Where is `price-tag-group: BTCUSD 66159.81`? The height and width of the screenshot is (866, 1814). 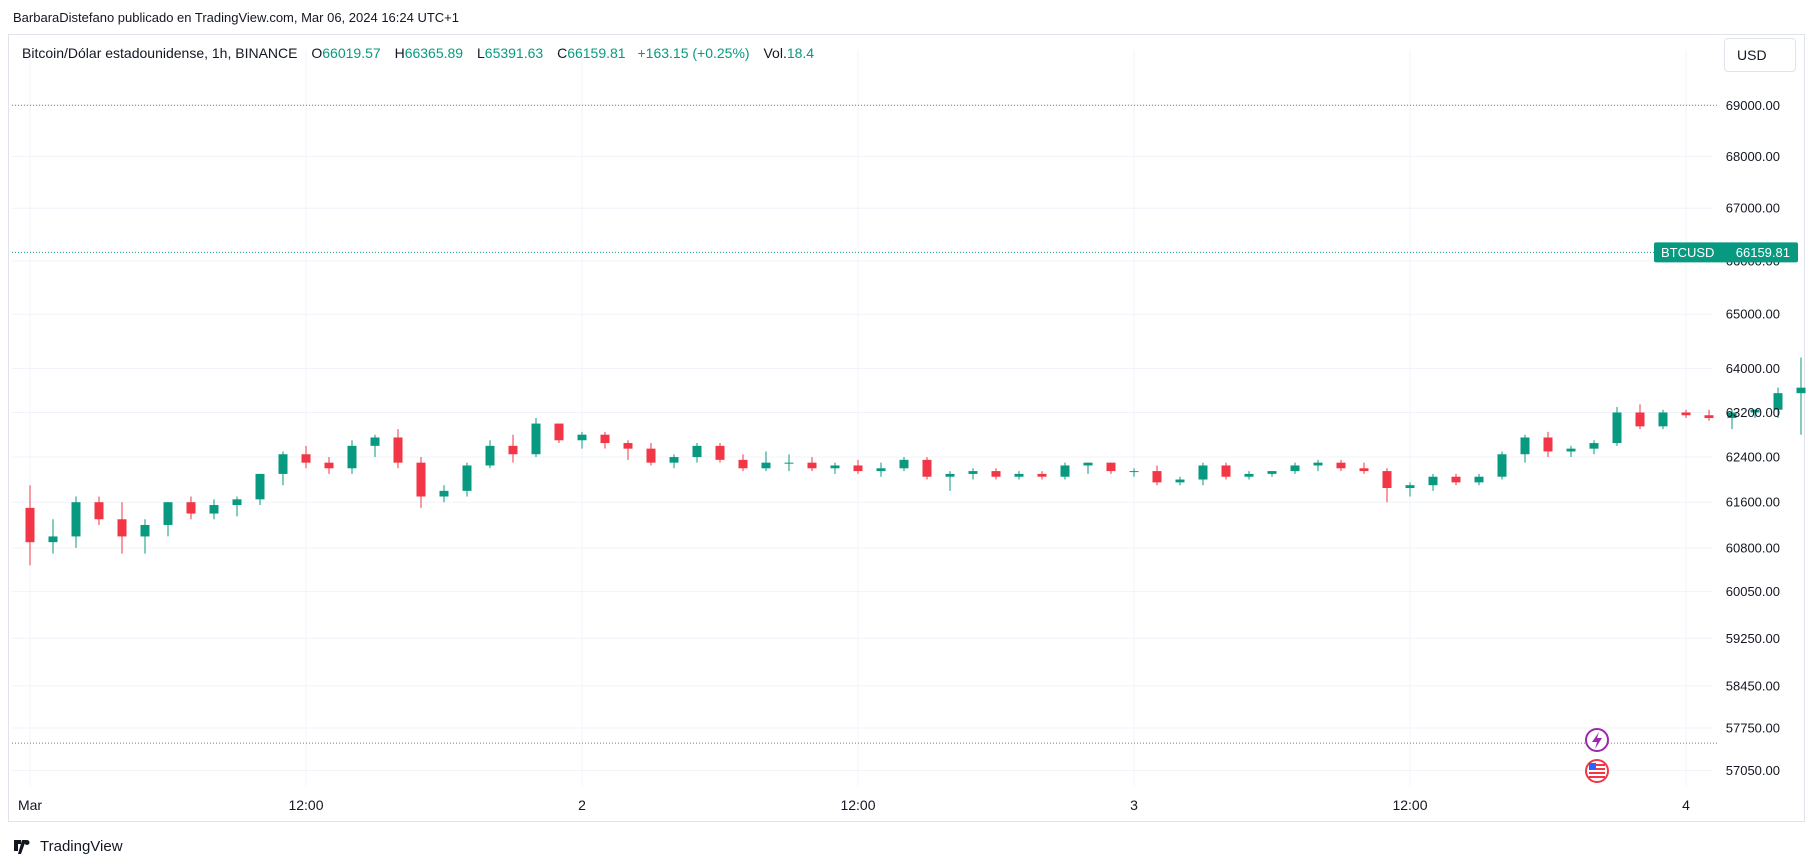
price-tag-group: BTCUSD 66159.81 is located at coordinates (1726, 252).